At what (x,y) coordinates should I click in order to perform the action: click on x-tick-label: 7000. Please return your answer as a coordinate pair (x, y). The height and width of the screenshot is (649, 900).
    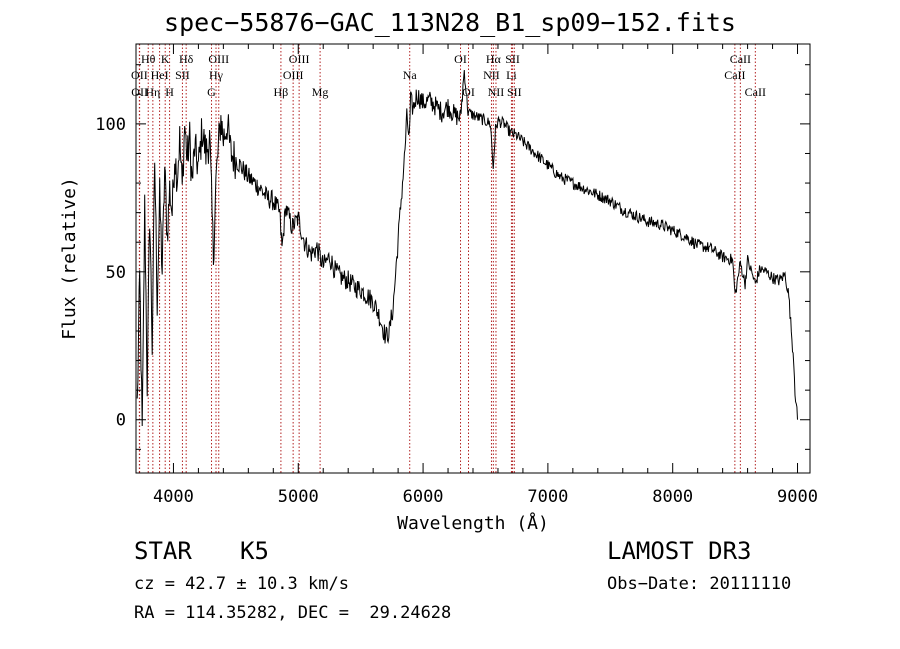
    Looking at the image, I should click on (547, 497).